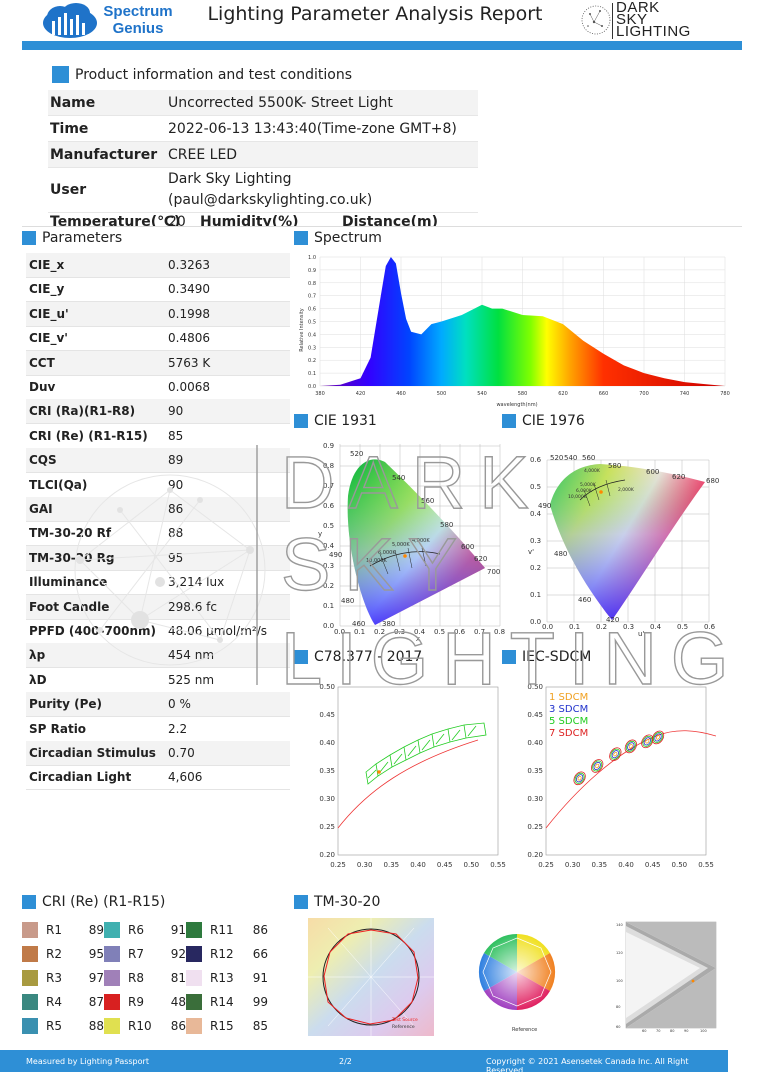  I want to click on user-email: (paul@darkskylighting.co.uk), so click(270, 200).